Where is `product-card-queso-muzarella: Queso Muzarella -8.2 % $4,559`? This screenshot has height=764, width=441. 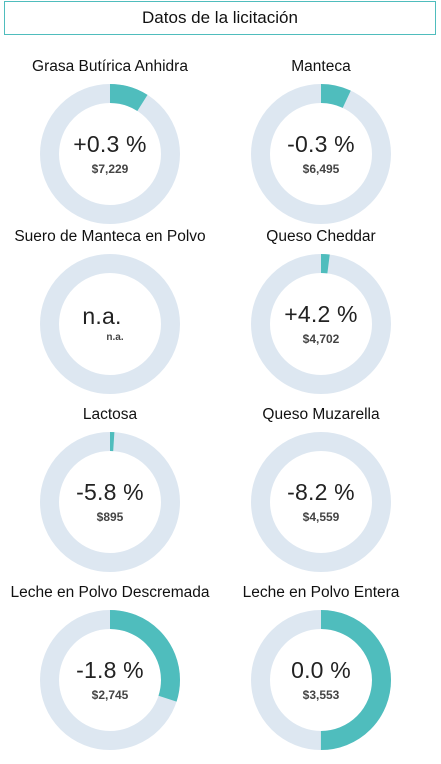 product-card-queso-muzarella: Queso Muzarella -8.2 % $4,559 is located at coordinates (321, 496).